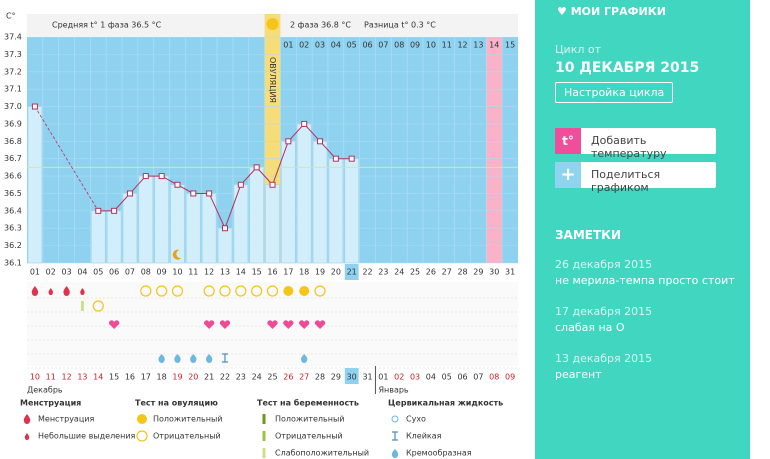  What do you see at coordinates (67, 272) in the screenshot?
I see `x-tick-label: 03` at bounding box center [67, 272].